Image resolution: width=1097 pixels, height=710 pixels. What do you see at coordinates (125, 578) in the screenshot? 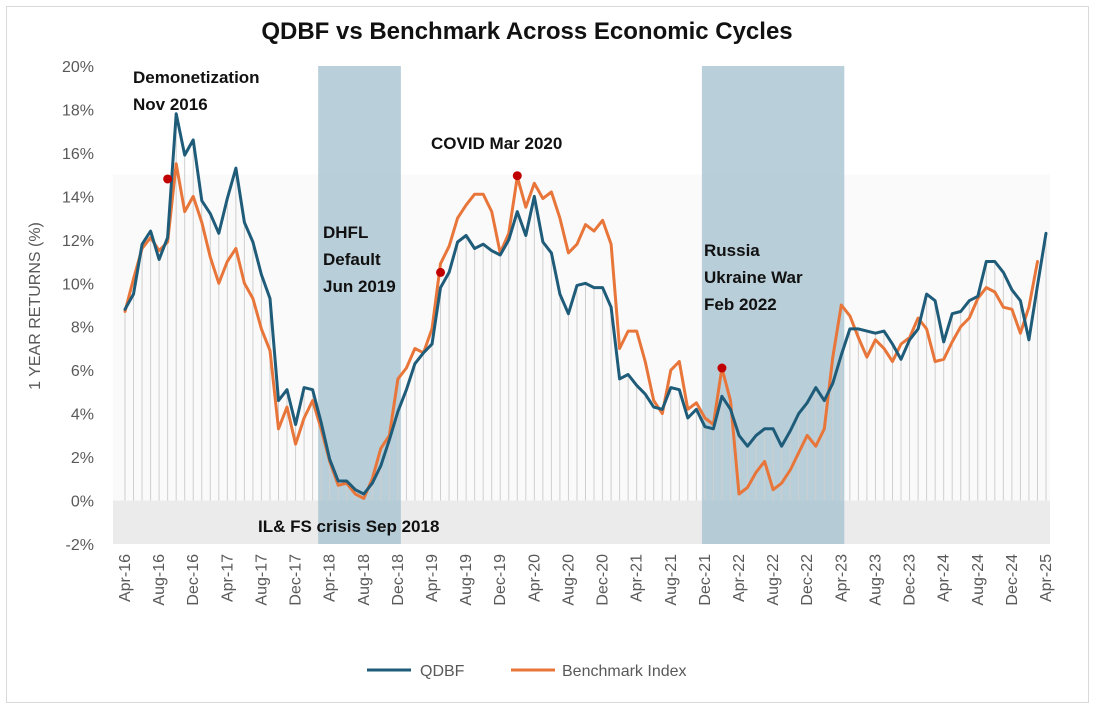
I see `x-tick-label: Apr-16` at bounding box center [125, 578].